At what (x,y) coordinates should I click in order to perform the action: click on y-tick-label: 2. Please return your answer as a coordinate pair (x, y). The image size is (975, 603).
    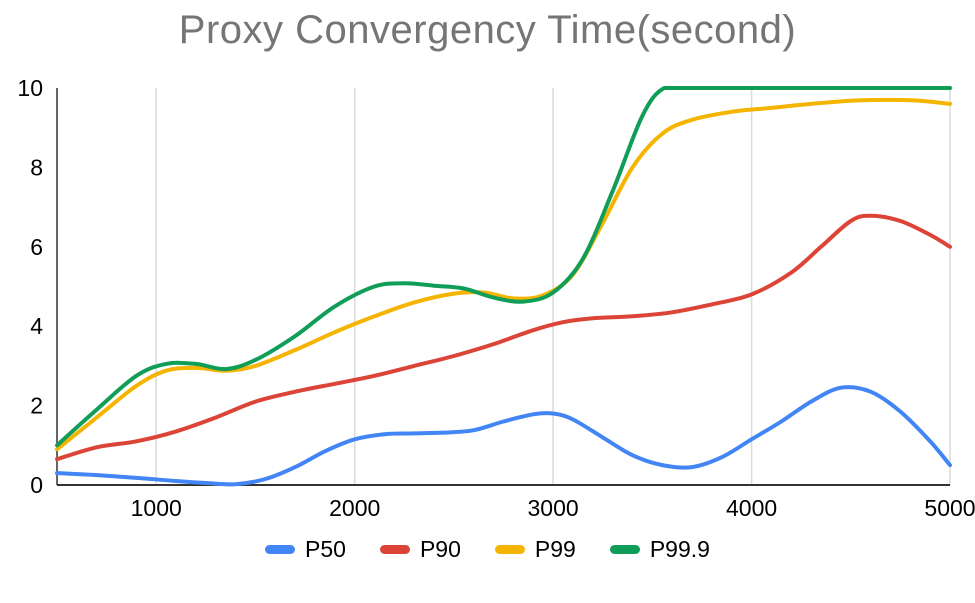
    Looking at the image, I should click on (36, 406).